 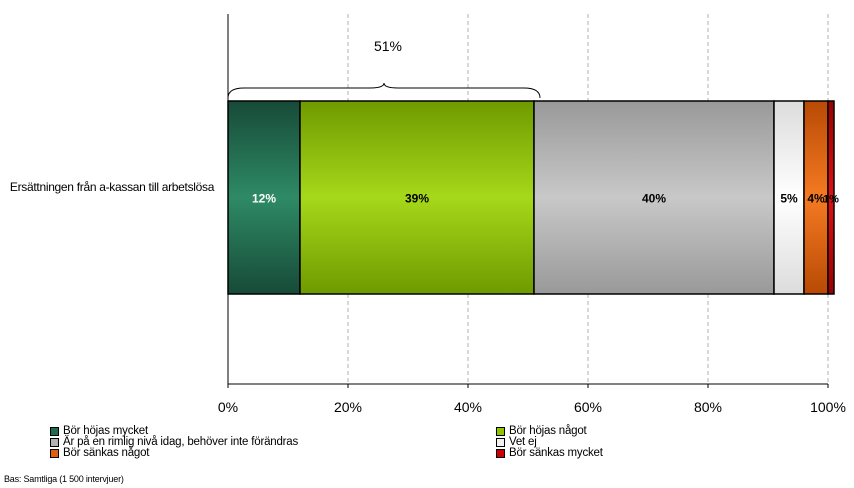 What do you see at coordinates (523, 442) in the screenshot?
I see `legend-label: Vet ej` at bounding box center [523, 442].